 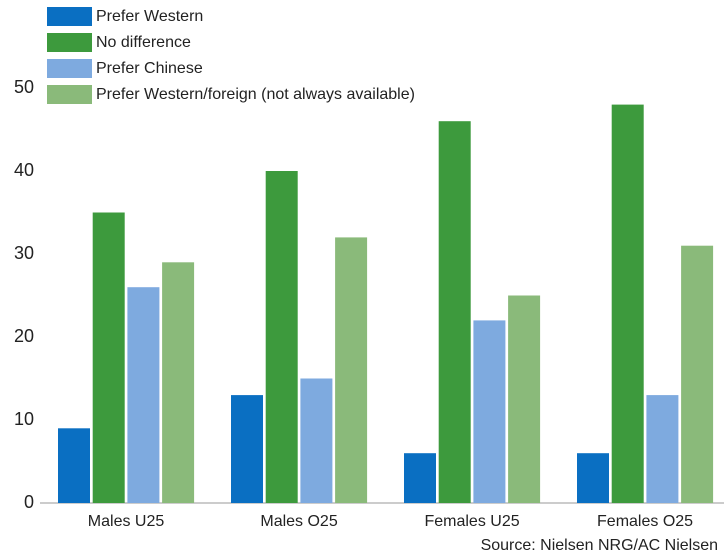 I want to click on y-tick-label: 40, so click(x=24, y=170).